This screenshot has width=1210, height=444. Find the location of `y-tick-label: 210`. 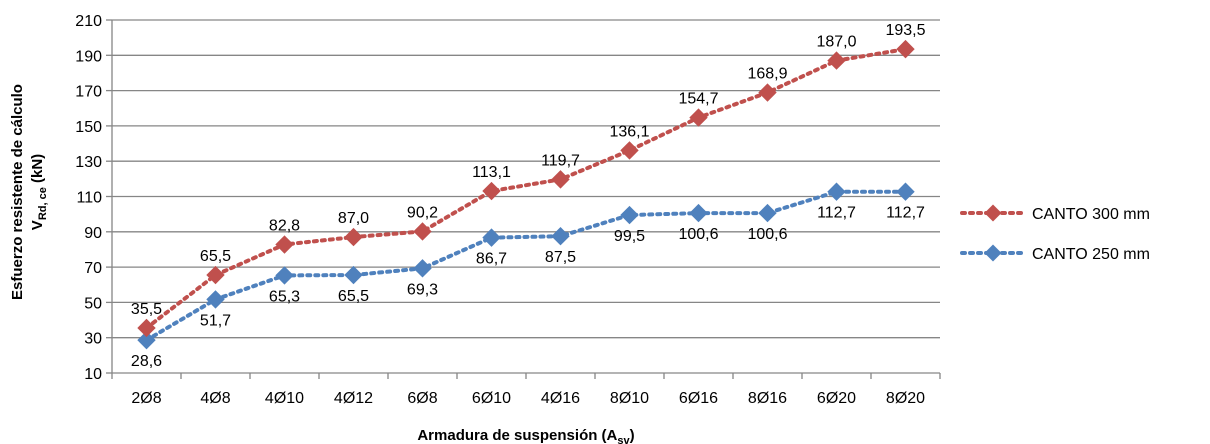

y-tick-label: 210 is located at coordinates (88, 21).